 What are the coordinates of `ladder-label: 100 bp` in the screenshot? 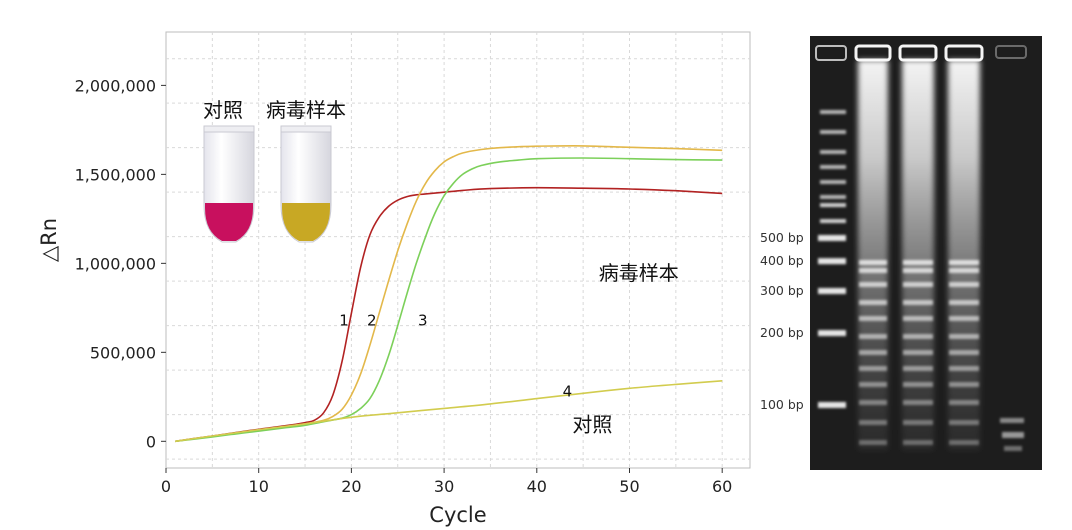 It's located at (782, 404).